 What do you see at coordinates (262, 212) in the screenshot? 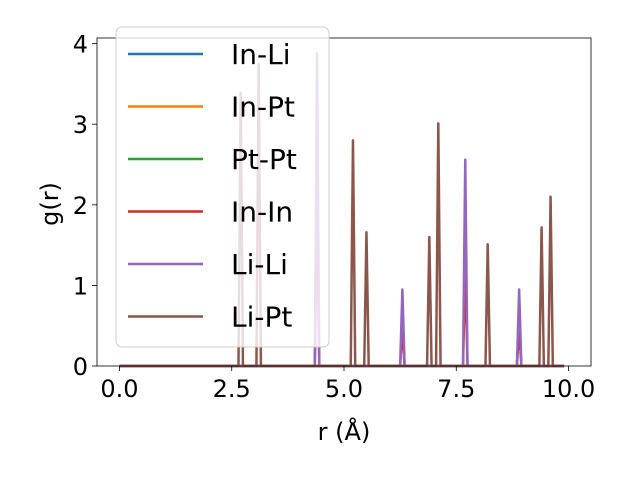
I see `legend-label-in-in: In-In` at bounding box center [262, 212].